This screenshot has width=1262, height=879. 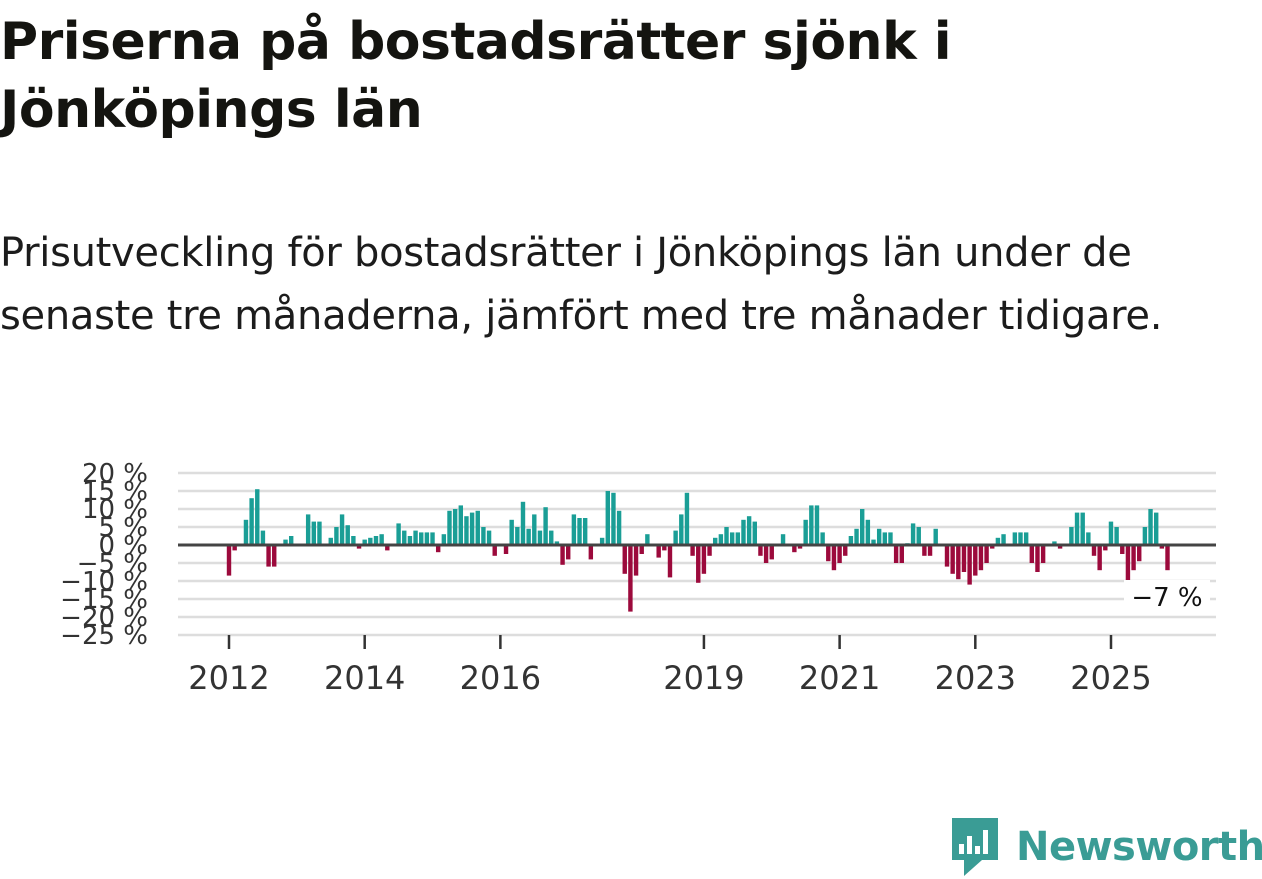 I want to click on x-tick-label: 2012, so click(x=228, y=678).